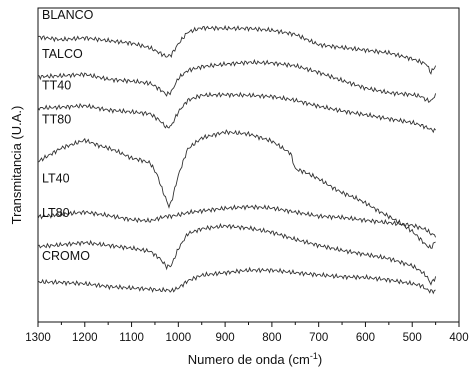 Image resolution: width=470 pixels, height=371 pixels. I want to click on x-tick-label-800: 800, so click(271, 338).